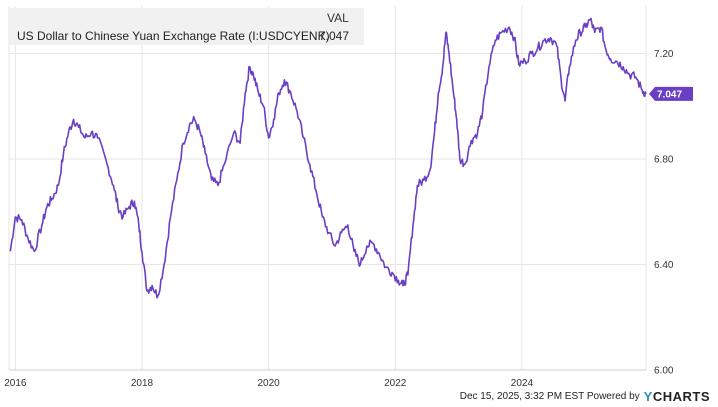 Image resolution: width=718 pixels, height=407 pixels. Describe the element at coordinates (142, 383) in the screenshot. I see `x-tick-label: 2018` at that location.